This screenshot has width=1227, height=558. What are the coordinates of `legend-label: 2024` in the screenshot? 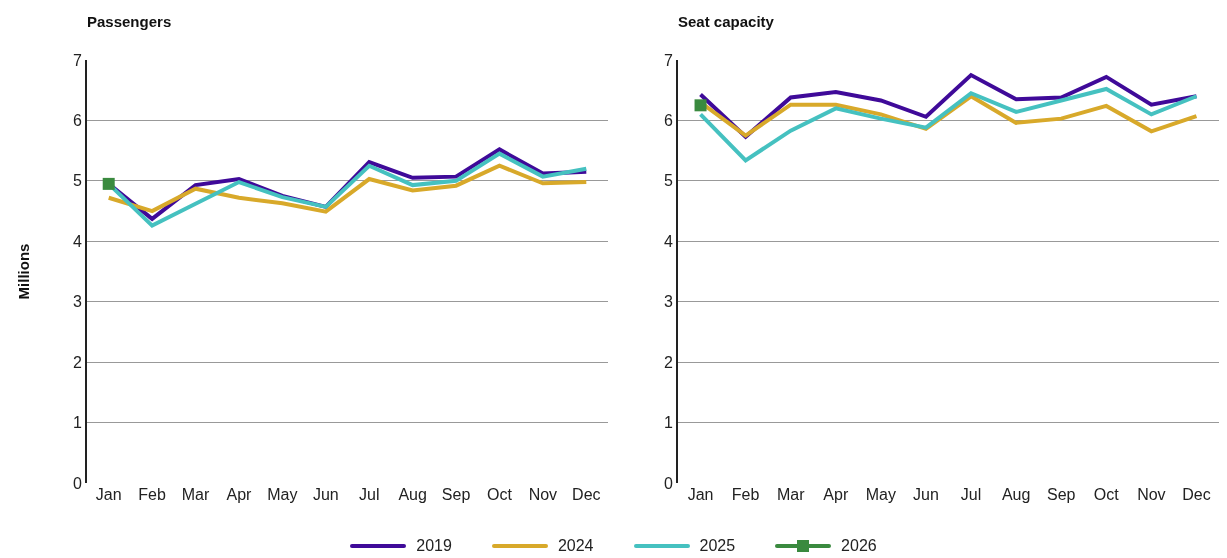 It's located at (575, 546).